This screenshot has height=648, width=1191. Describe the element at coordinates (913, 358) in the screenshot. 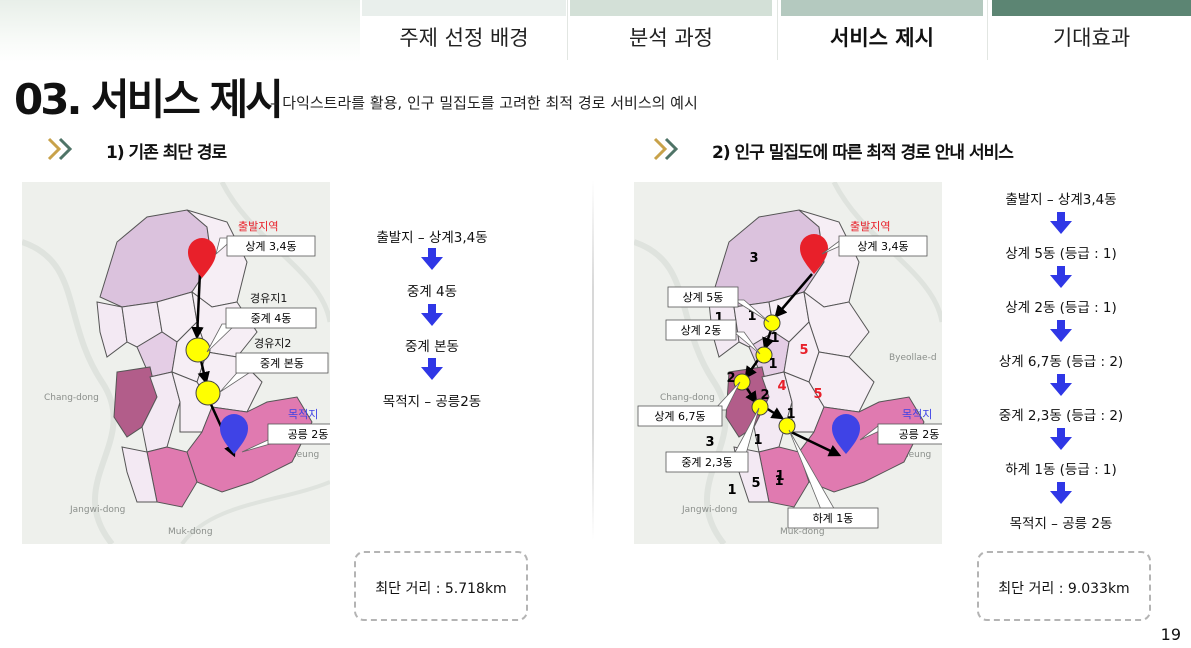

I see `map-bg-label: Byeollae-d` at that location.